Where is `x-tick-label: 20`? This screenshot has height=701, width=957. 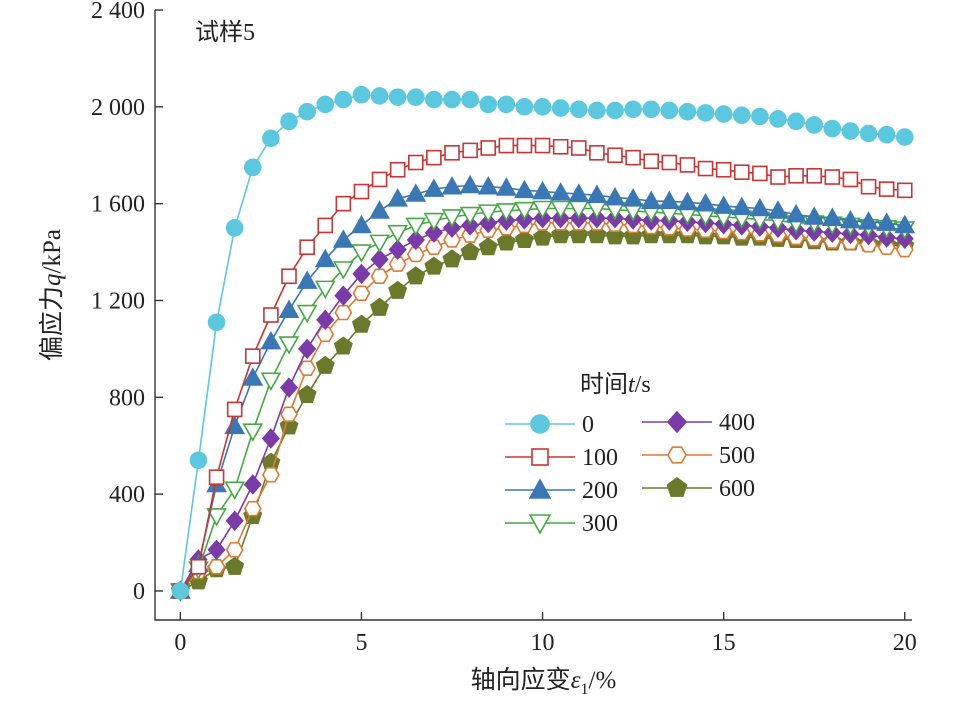
x-tick-label: 20 is located at coordinates (905, 643).